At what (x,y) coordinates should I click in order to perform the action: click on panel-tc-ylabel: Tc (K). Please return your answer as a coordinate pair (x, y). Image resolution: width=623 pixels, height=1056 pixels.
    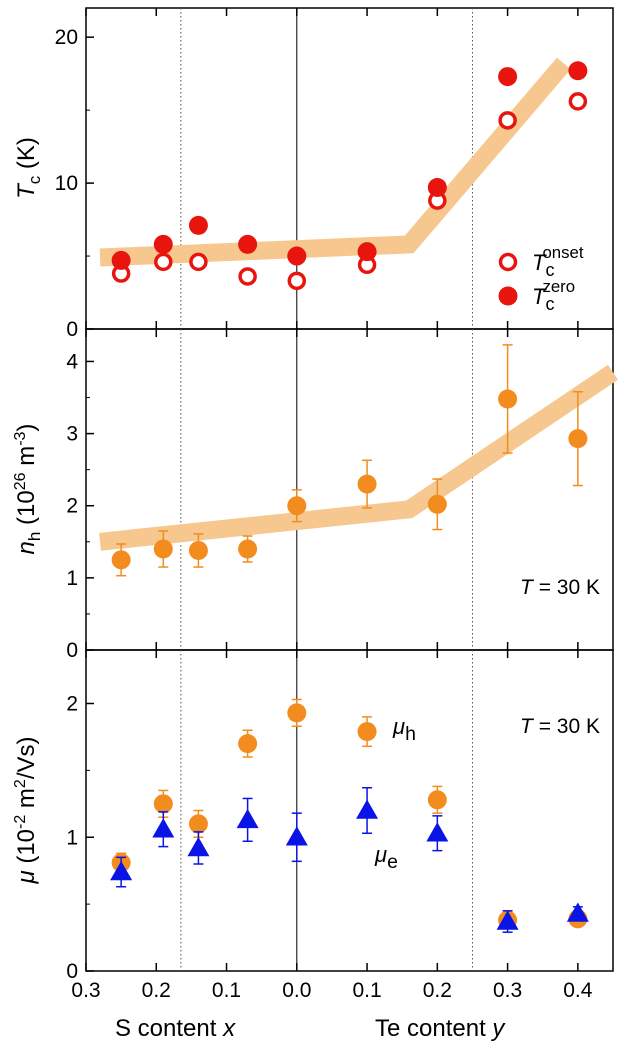
    Looking at the image, I should click on (28, 168).